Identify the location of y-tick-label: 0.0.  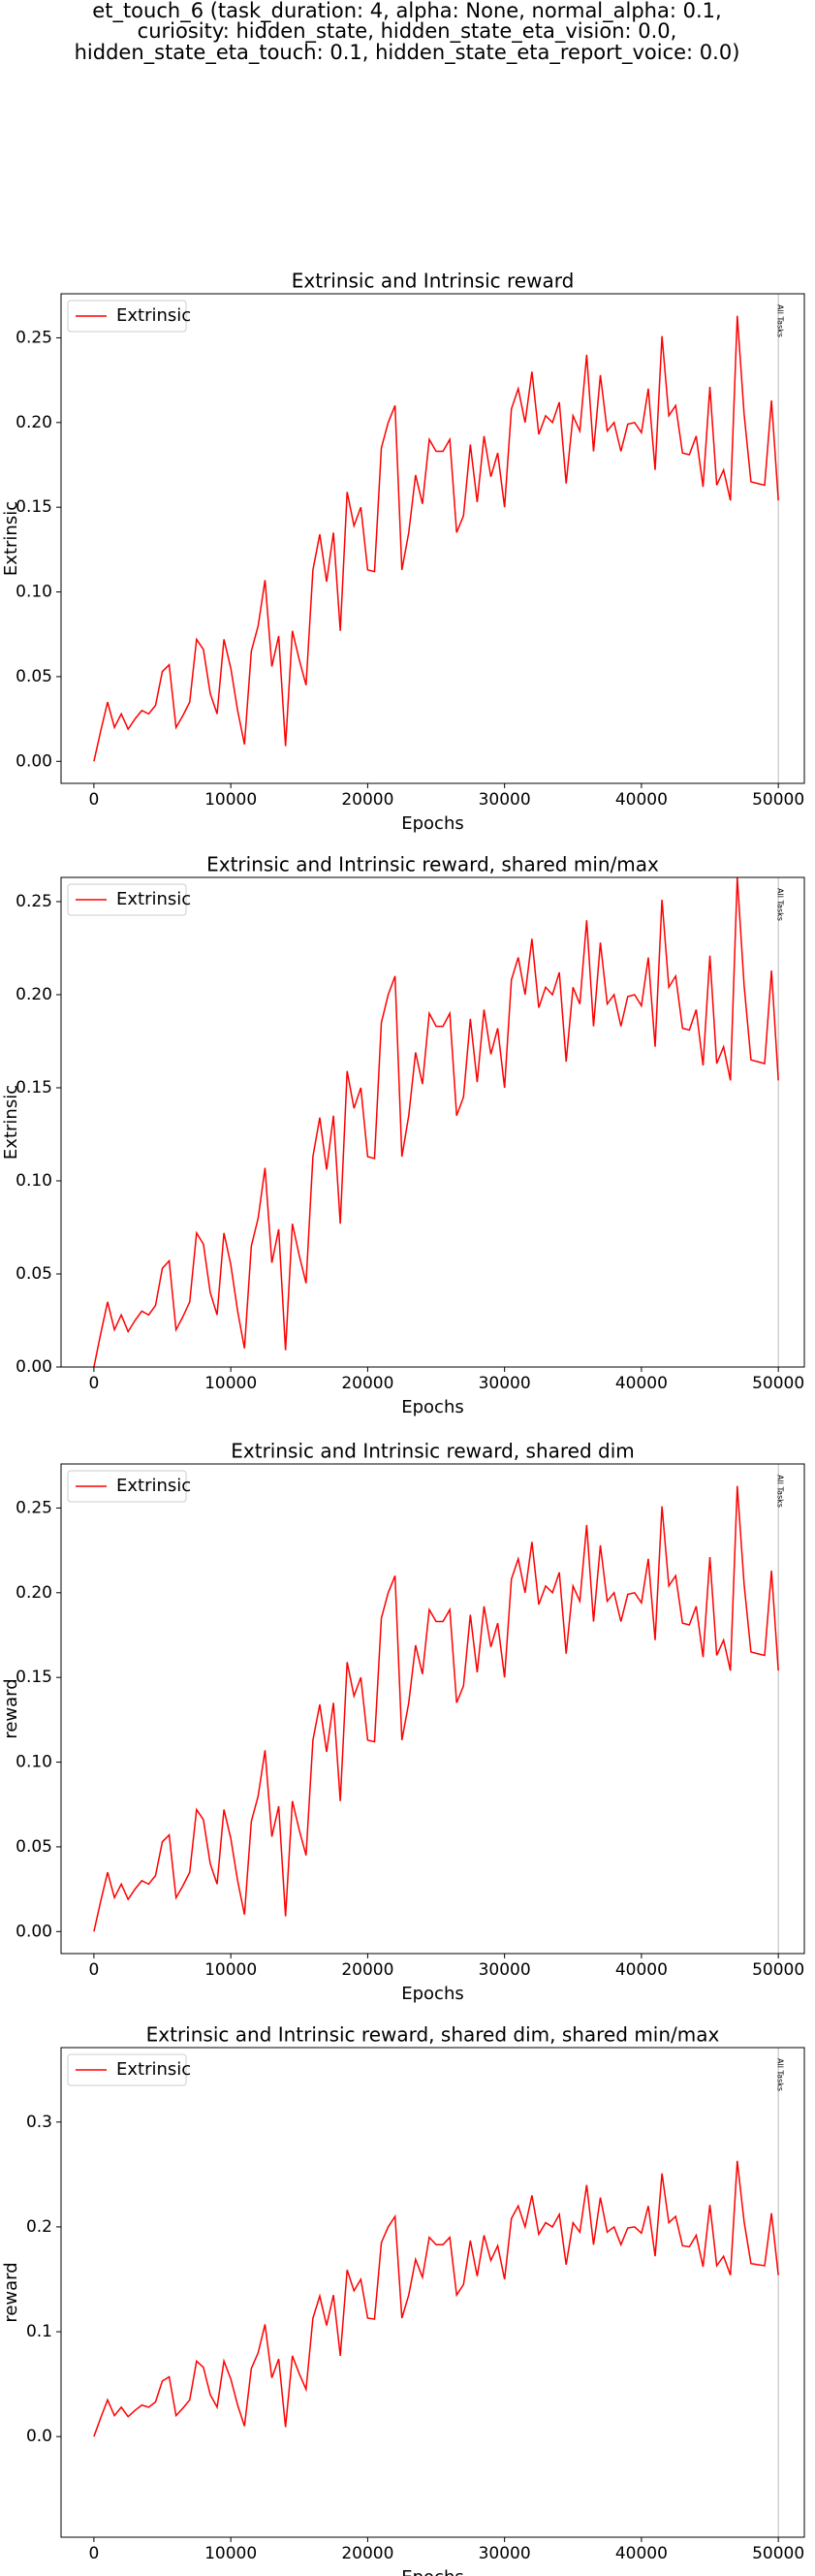
(39, 2436).